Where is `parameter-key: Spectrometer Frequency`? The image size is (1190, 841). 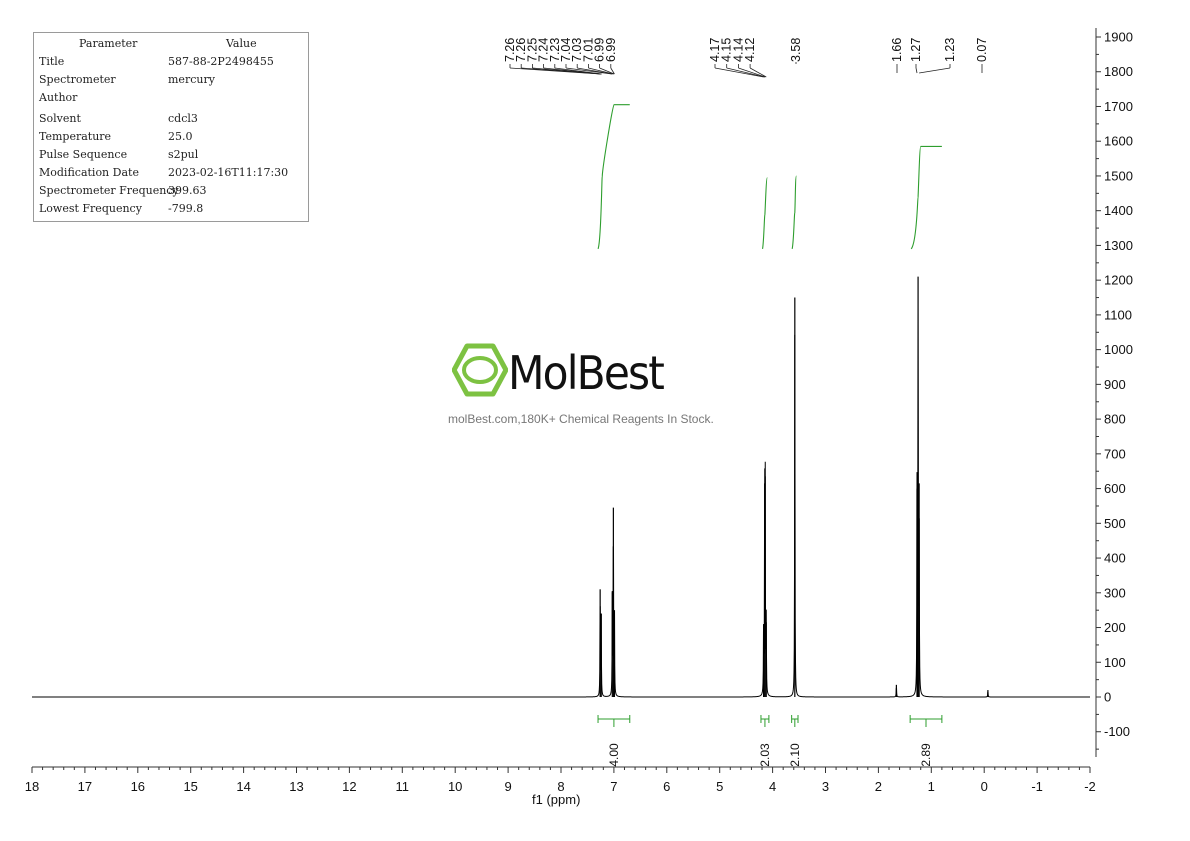 parameter-key: Spectrometer Frequency is located at coordinates (109, 190).